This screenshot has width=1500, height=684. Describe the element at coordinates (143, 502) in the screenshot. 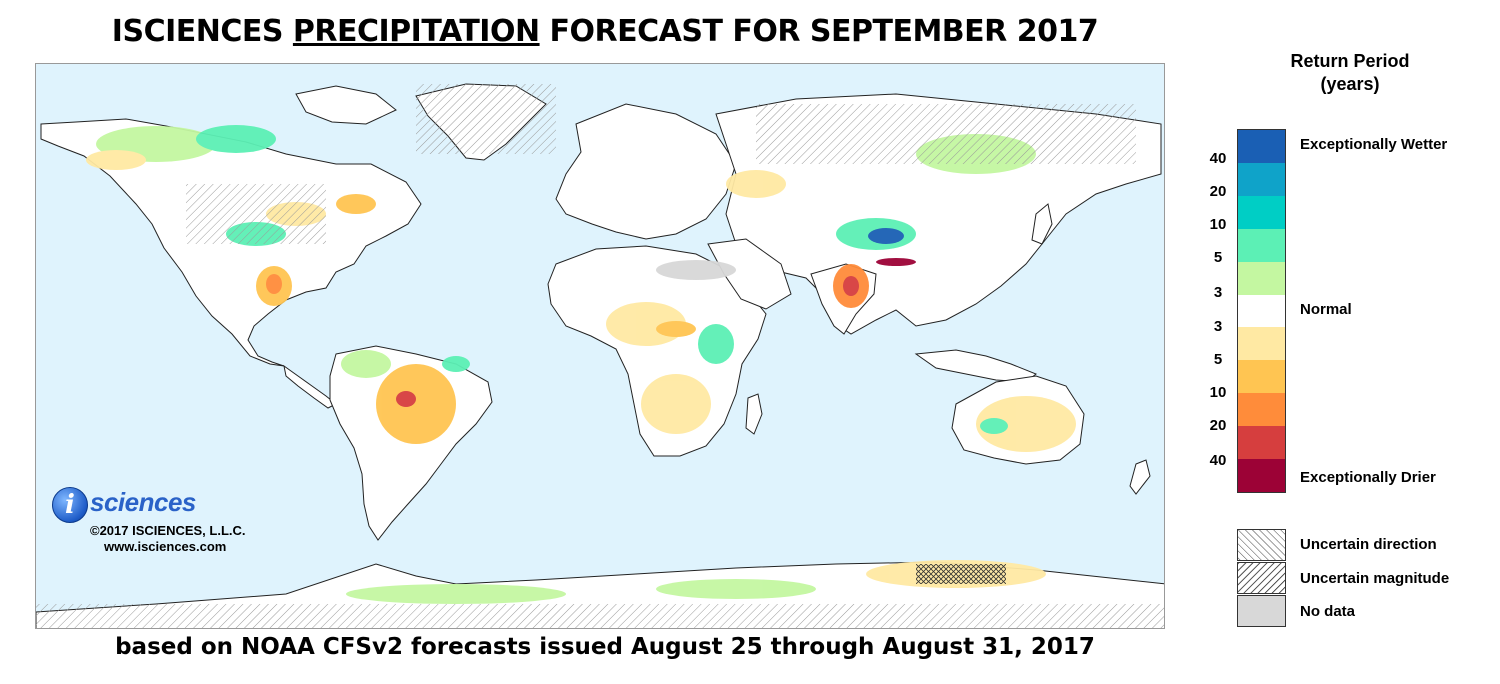

I see `logo-word: sciences` at that location.